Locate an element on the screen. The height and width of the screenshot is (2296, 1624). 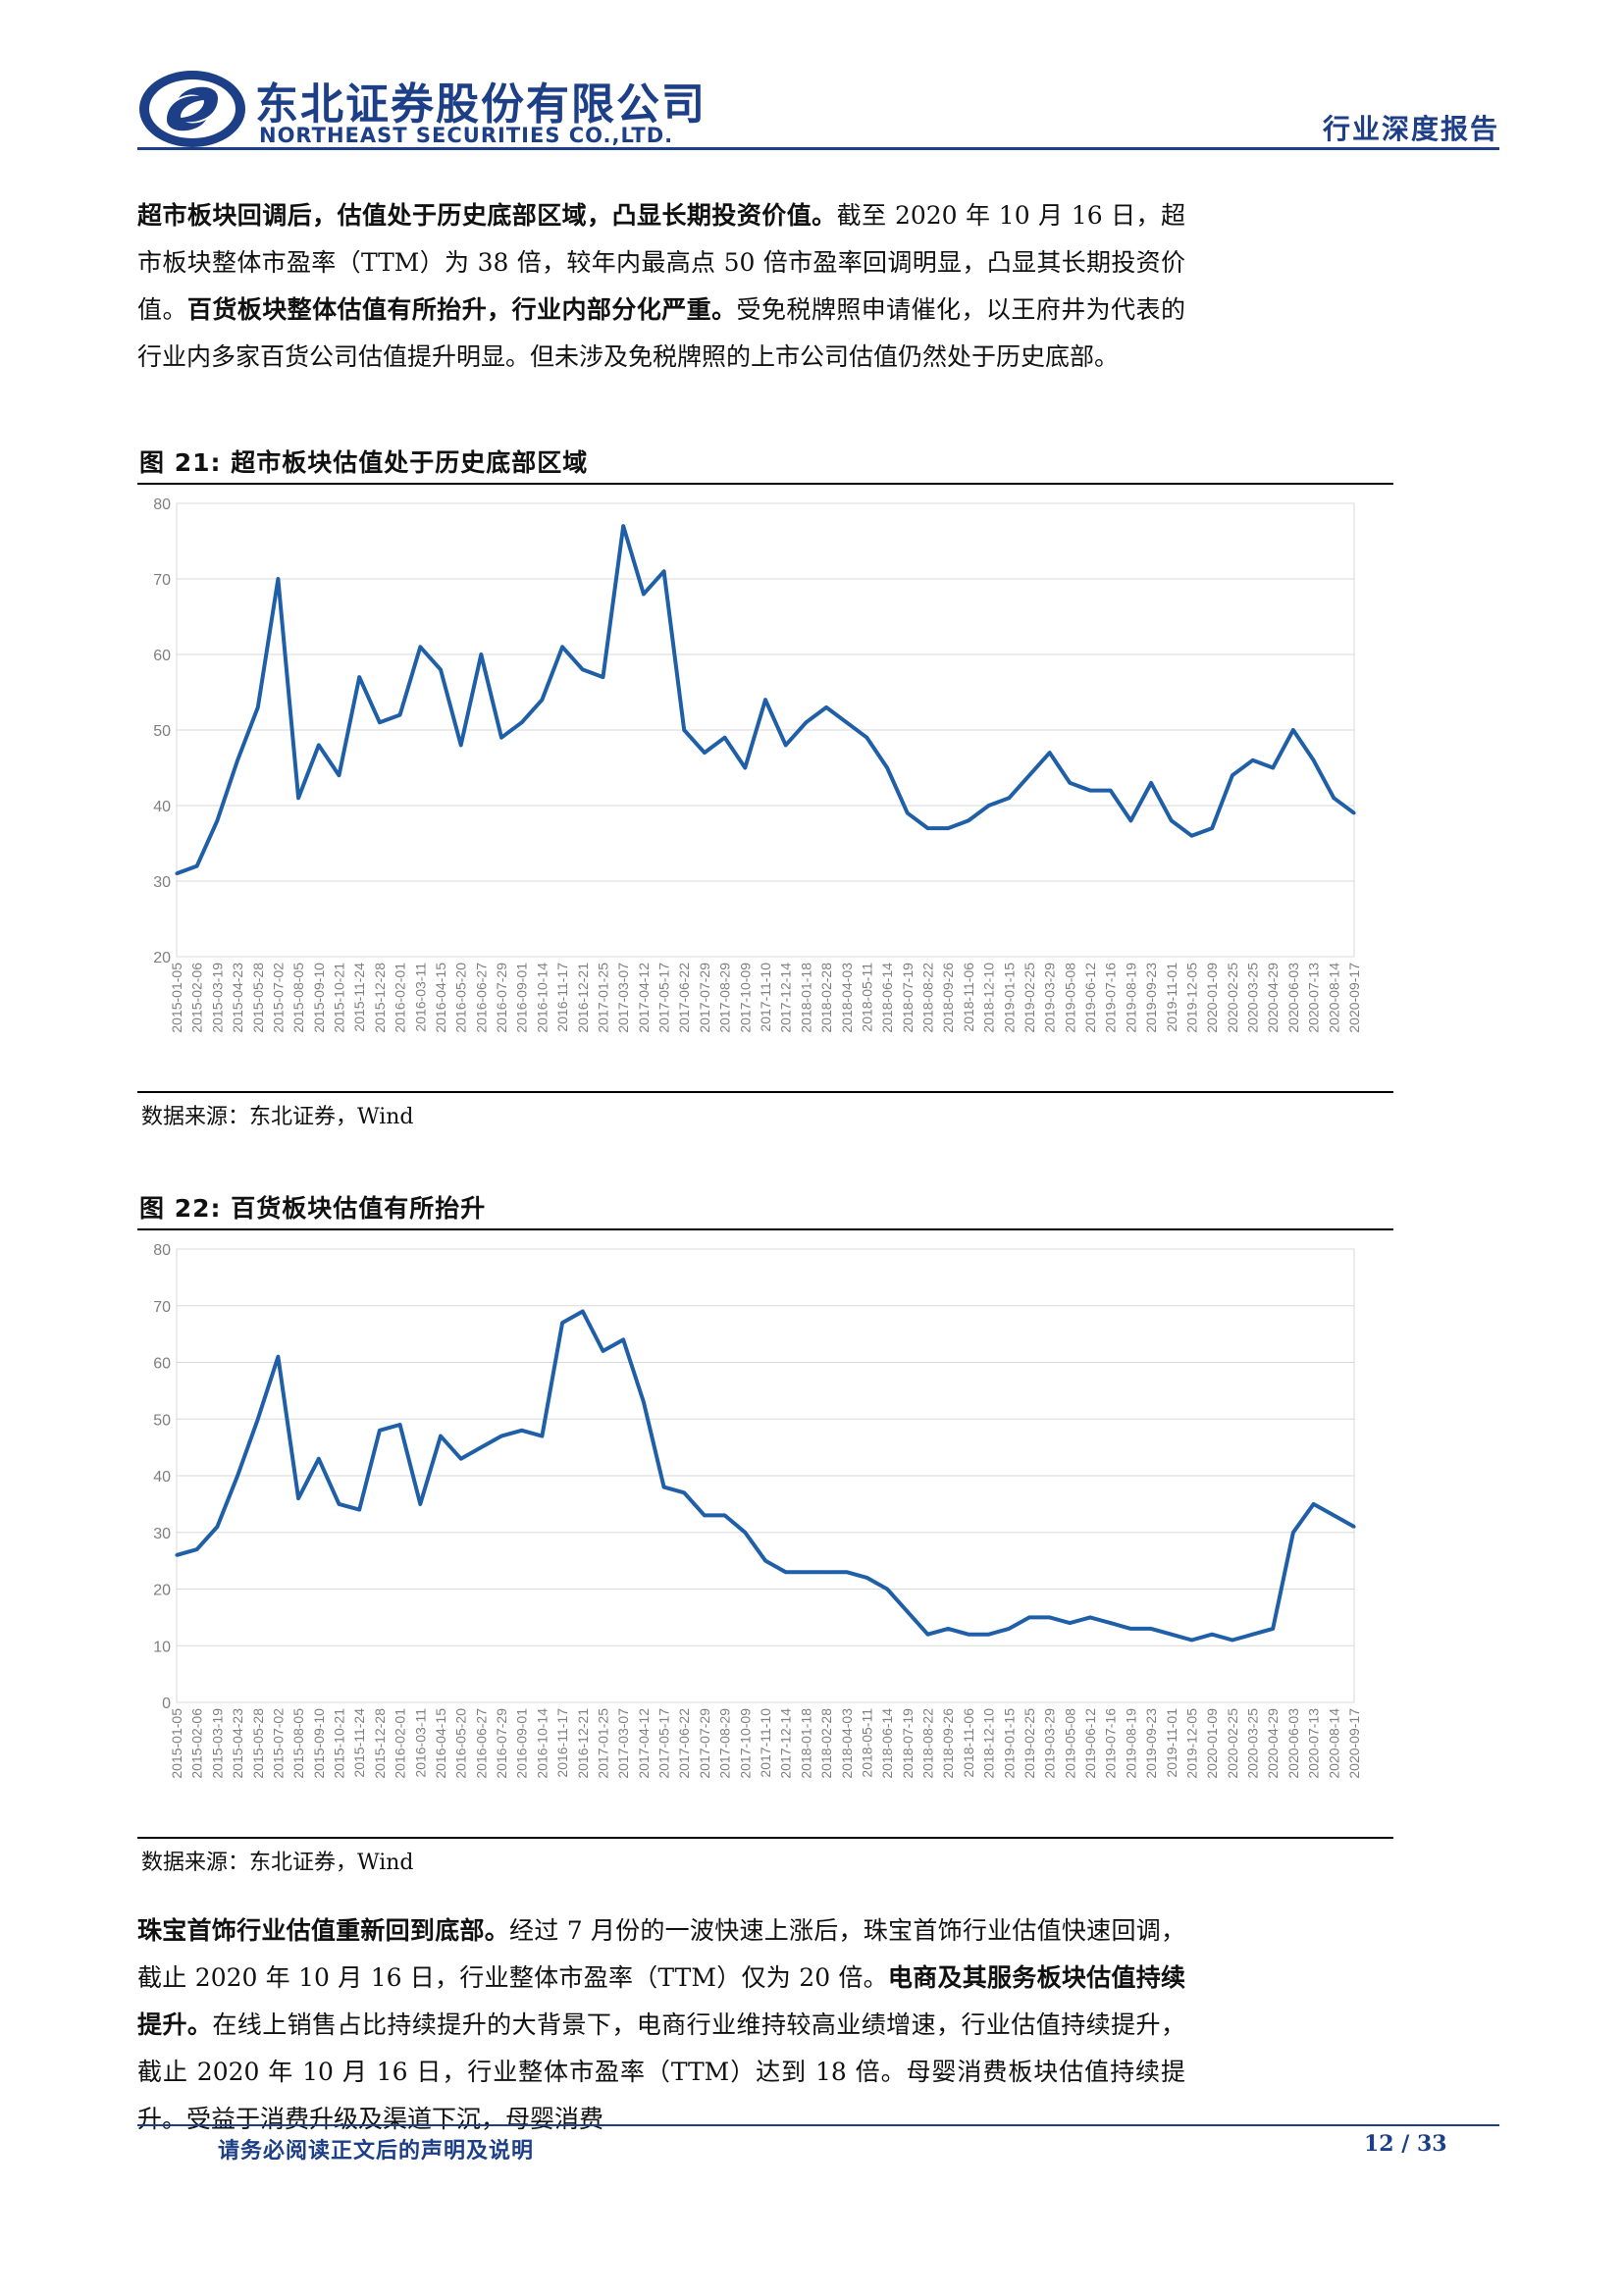
figure-22-source: 数据来源：东北证券，Wind is located at coordinates (277, 1863).